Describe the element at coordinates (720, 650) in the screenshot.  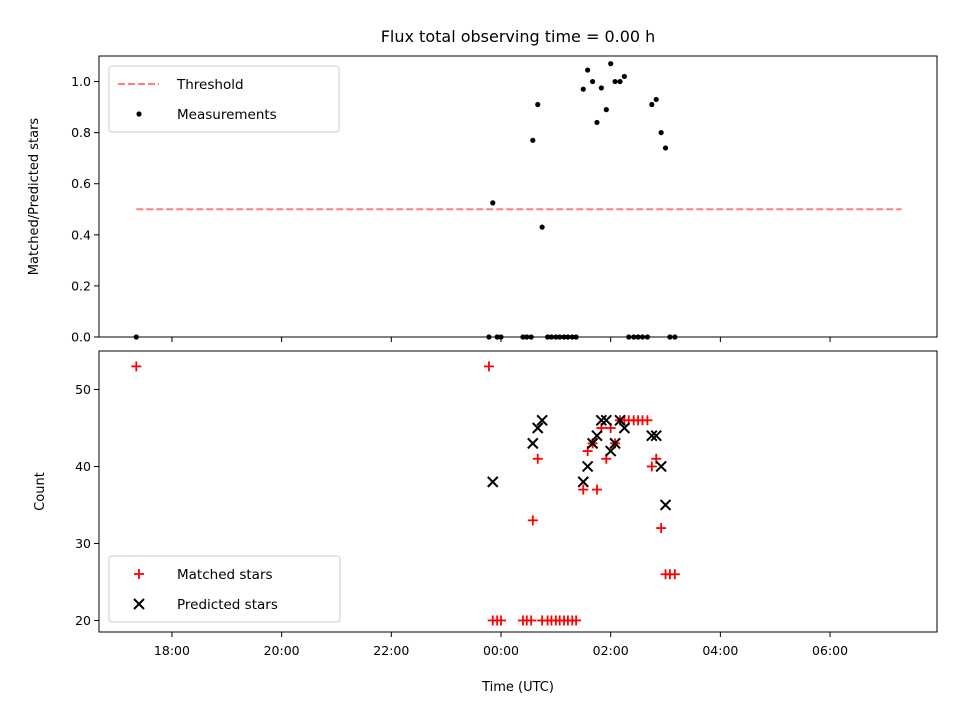
I see `x-tick-label: 04:00` at that location.